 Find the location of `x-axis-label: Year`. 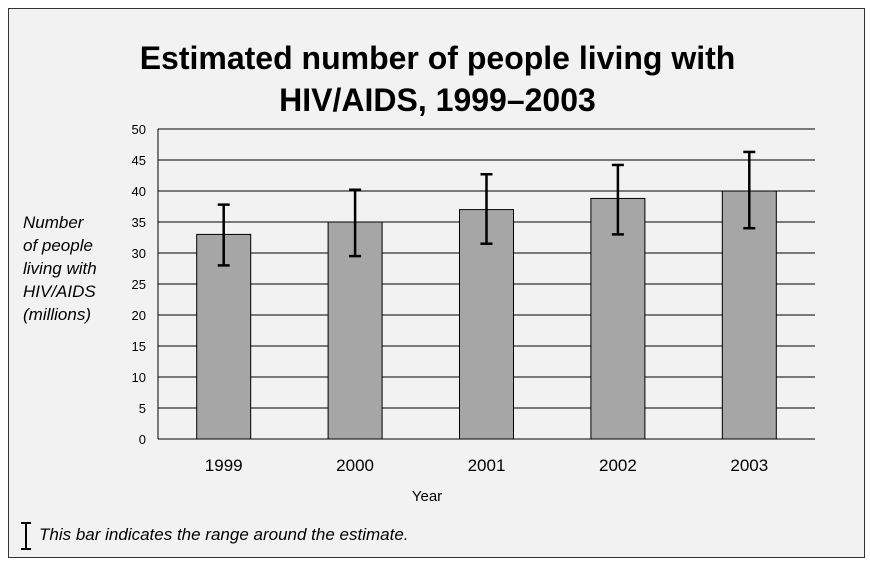

x-axis-label: Year is located at coordinates (427, 496).